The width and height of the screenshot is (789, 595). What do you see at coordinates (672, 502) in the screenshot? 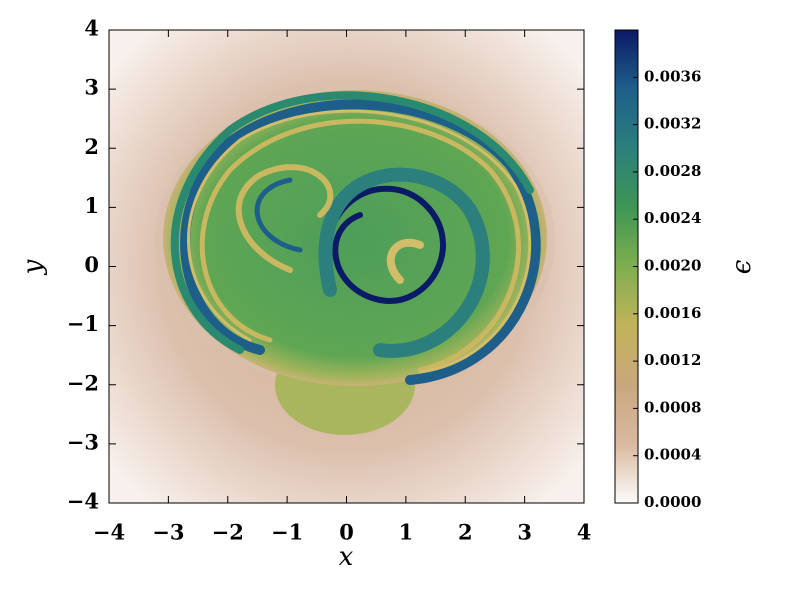
I see `colorbar-tick-label: 0.0000` at bounding box center [672, 502].